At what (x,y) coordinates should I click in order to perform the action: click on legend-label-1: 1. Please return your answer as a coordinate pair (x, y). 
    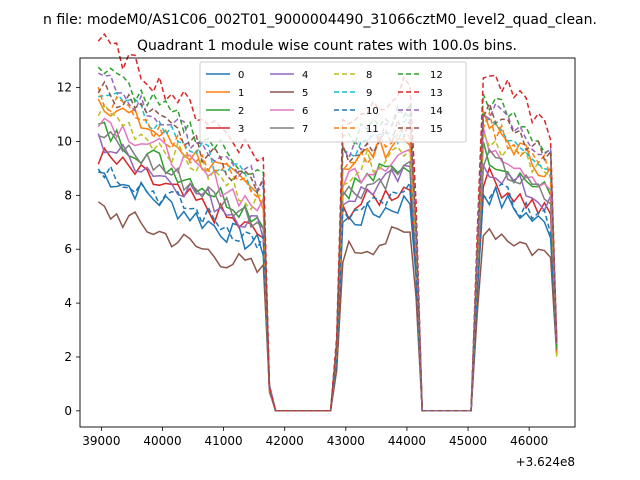
    Looking at the image, I should click on (241, 93).